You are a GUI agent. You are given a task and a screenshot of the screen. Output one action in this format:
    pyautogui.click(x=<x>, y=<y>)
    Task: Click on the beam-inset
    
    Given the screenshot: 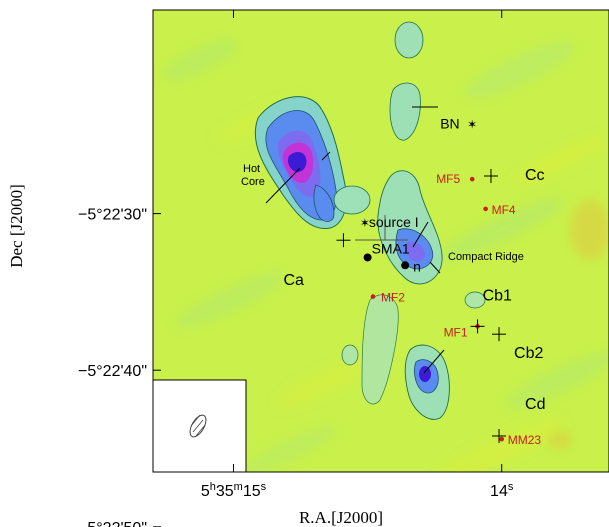 What is the action you would take?
    pyautogui.click(x=199, y=426)
    